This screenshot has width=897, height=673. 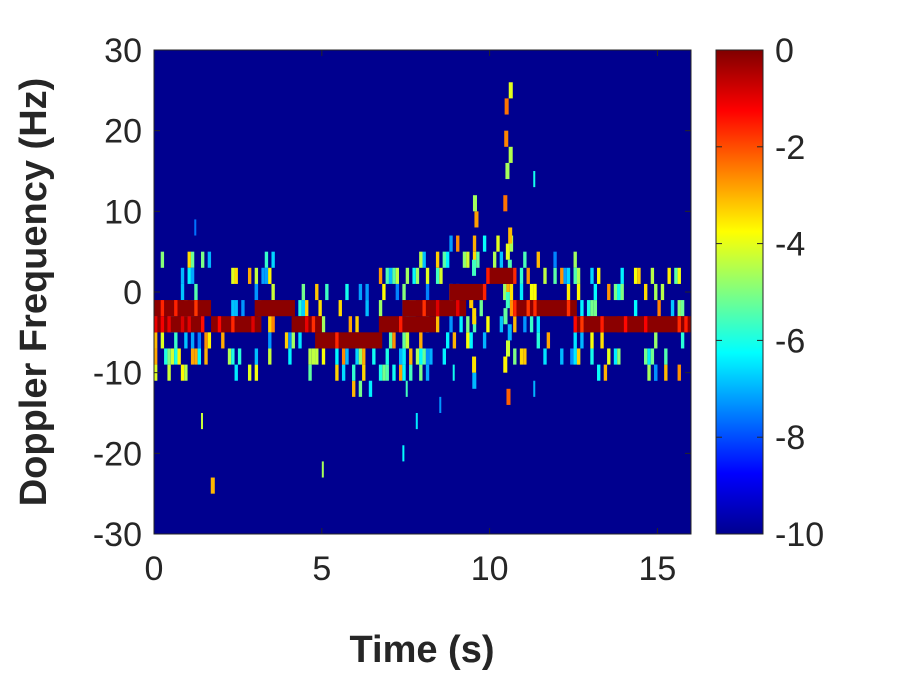 I want to click on y-tick-label: 20, so click(x=123, y=132).